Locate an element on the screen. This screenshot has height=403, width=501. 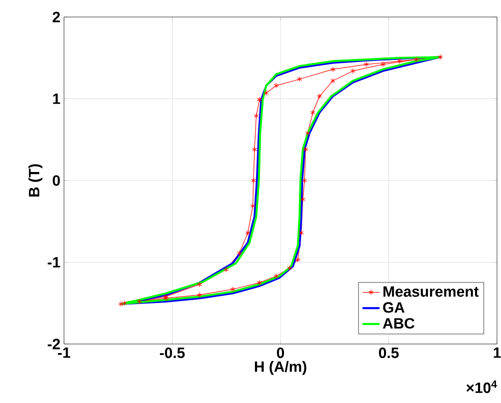
legend-label: Measurement is located at coordinates (431, 291).